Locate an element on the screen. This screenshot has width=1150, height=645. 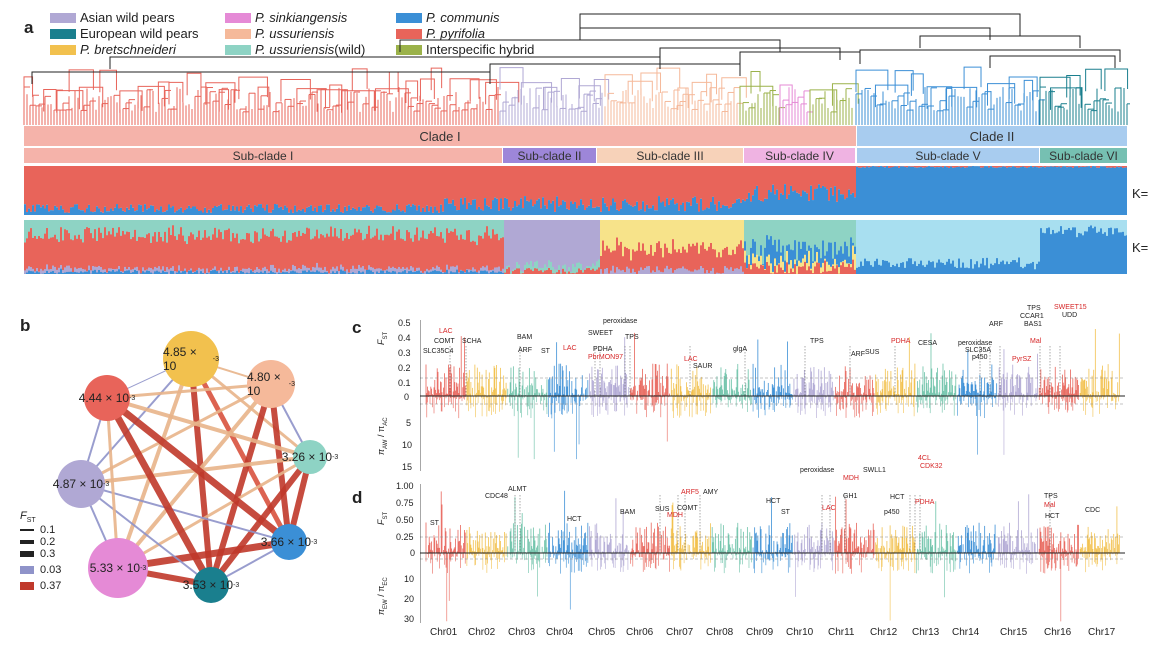
chr-label: Chr08 is located at coordinates (720, 632).